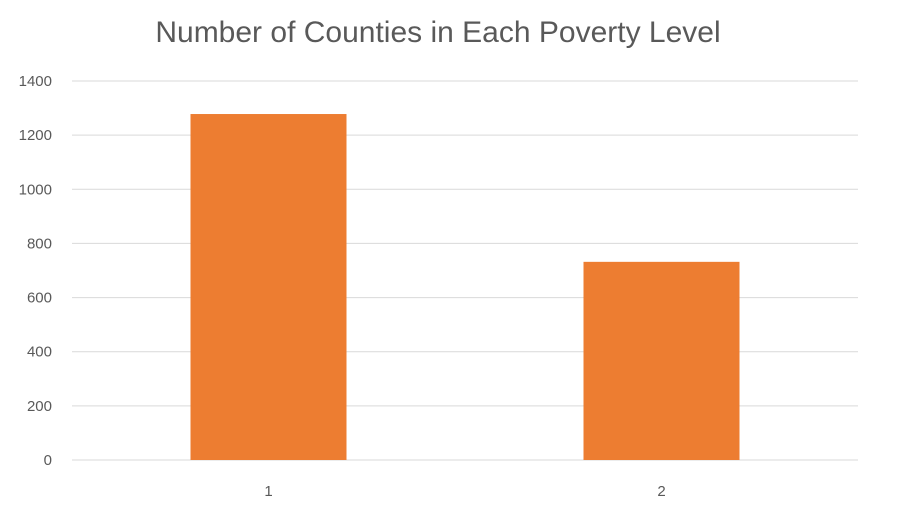  What do you see at coordinates (35, 135) in the screenshot?
I see `y-tick-label: 1200` at bounding box center [35, 135].